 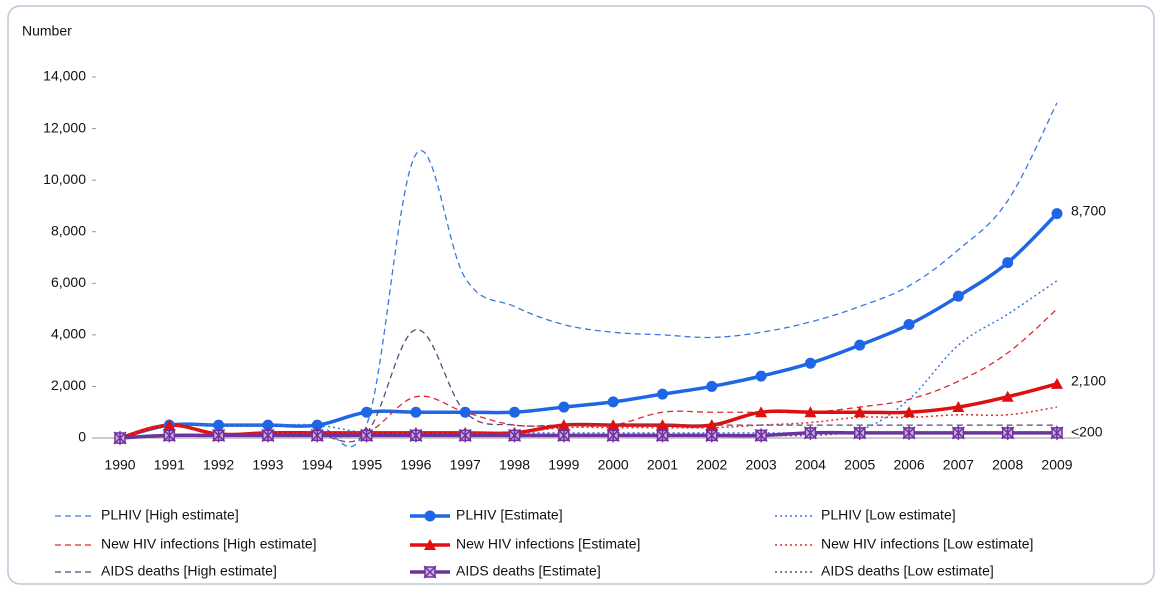 I want to click on x-tick-label: 2000, so click(x=613, y=465).